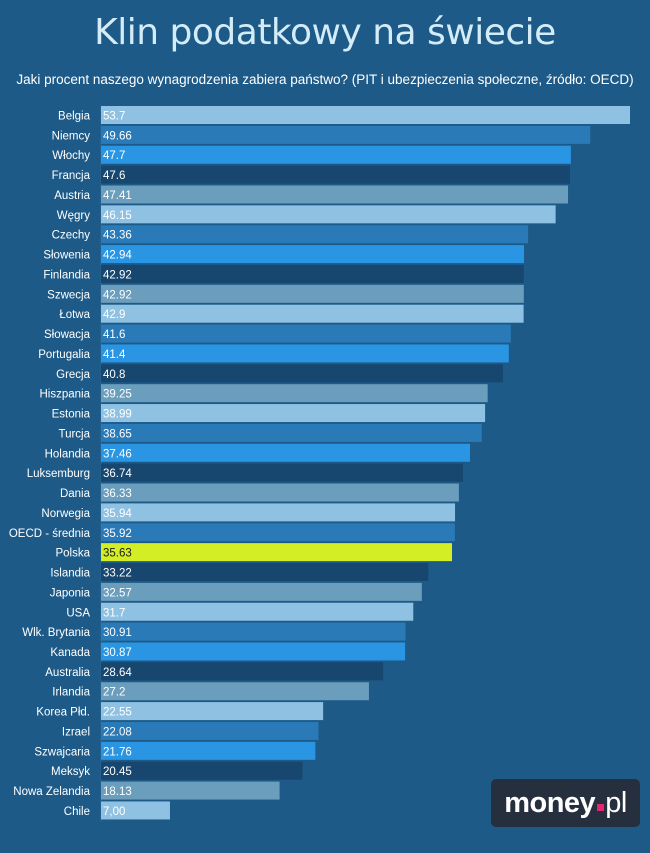 The image size is (650, 853). I want to click on category-label: Finlandia, so click(66, 275).